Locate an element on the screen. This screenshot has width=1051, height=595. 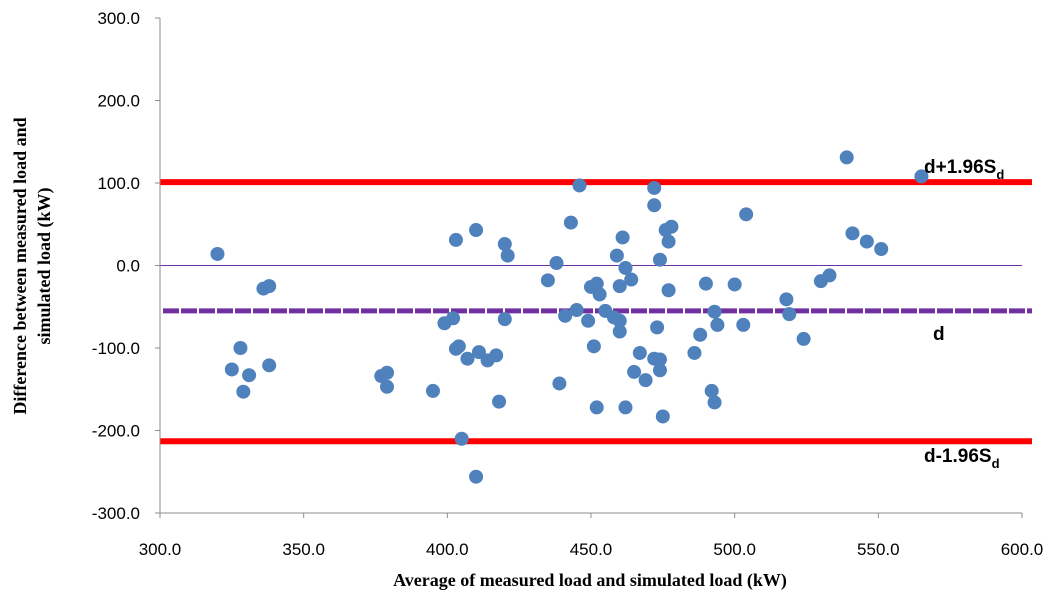
y-tick-label: 300.0 is located at coordinates (118, 18).